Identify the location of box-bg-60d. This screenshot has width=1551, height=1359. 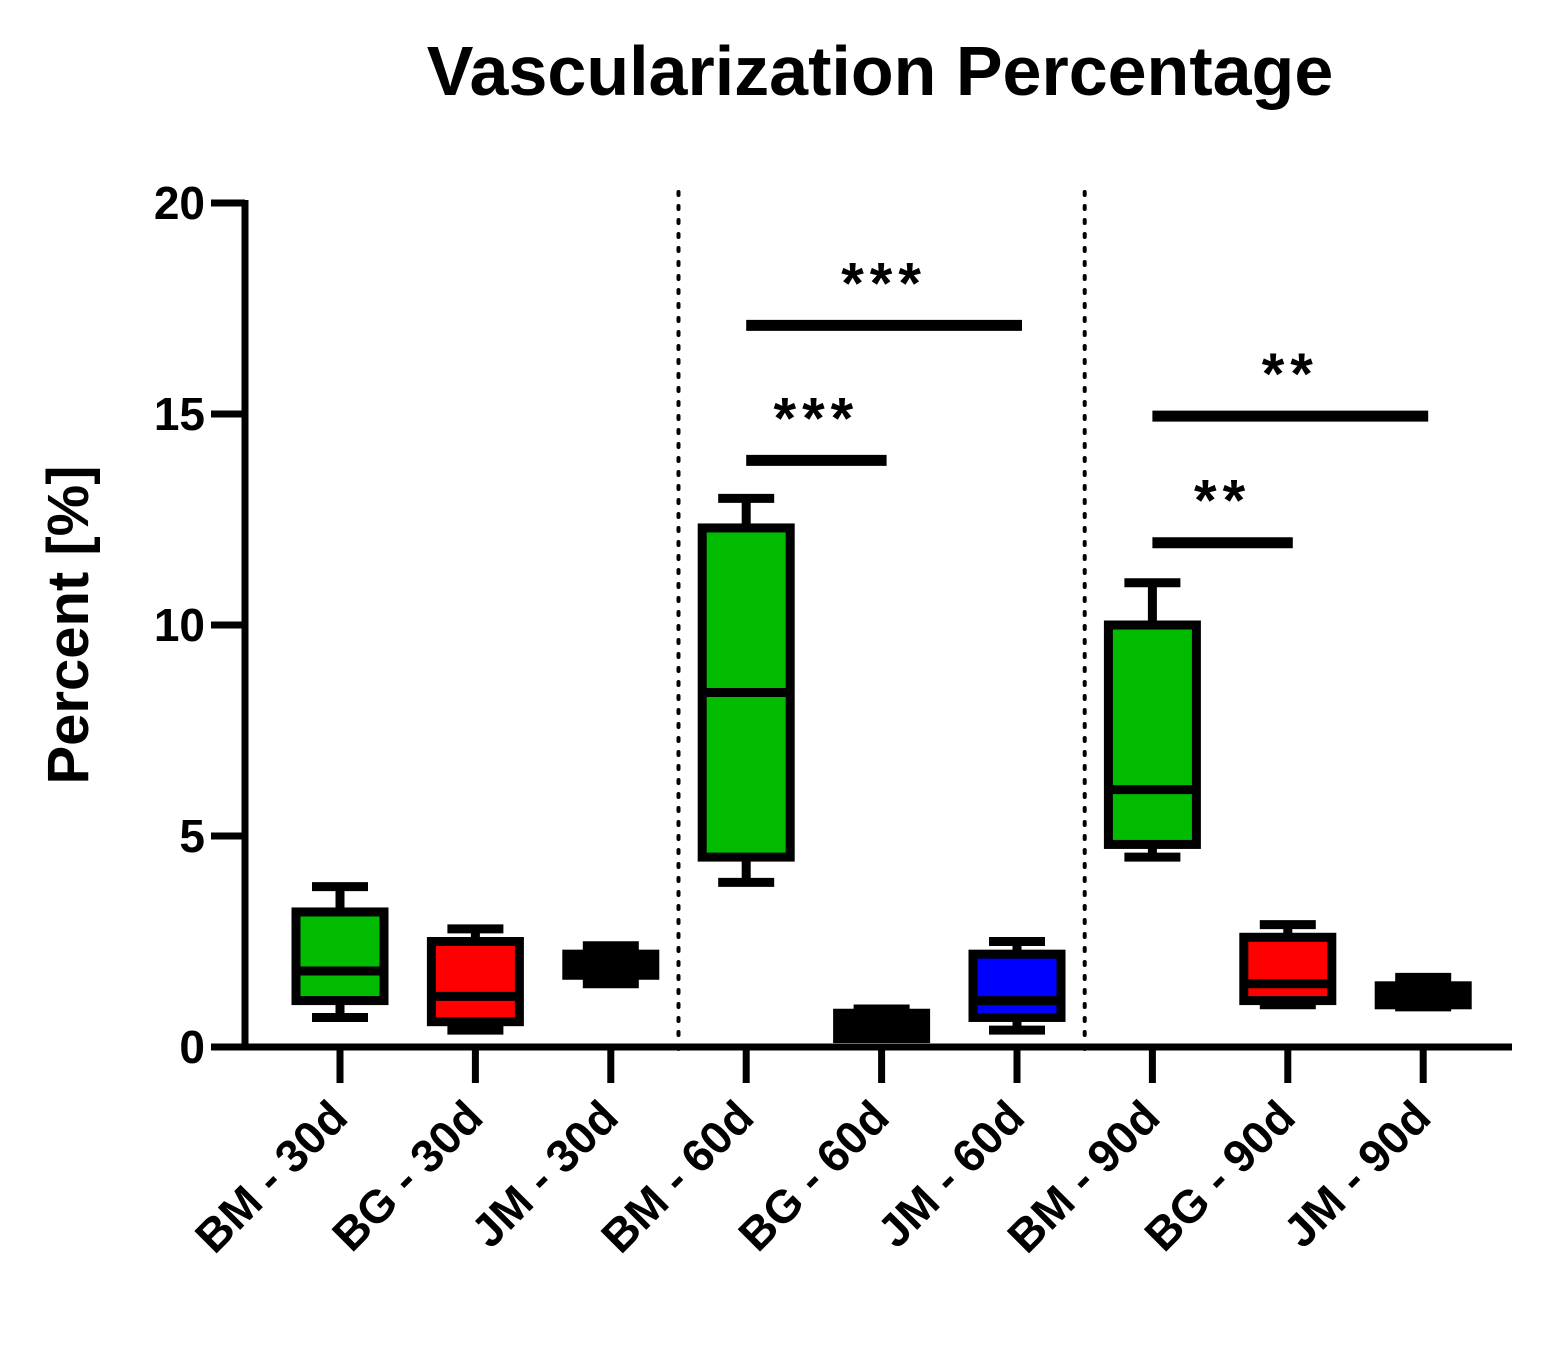
(882, 1024).